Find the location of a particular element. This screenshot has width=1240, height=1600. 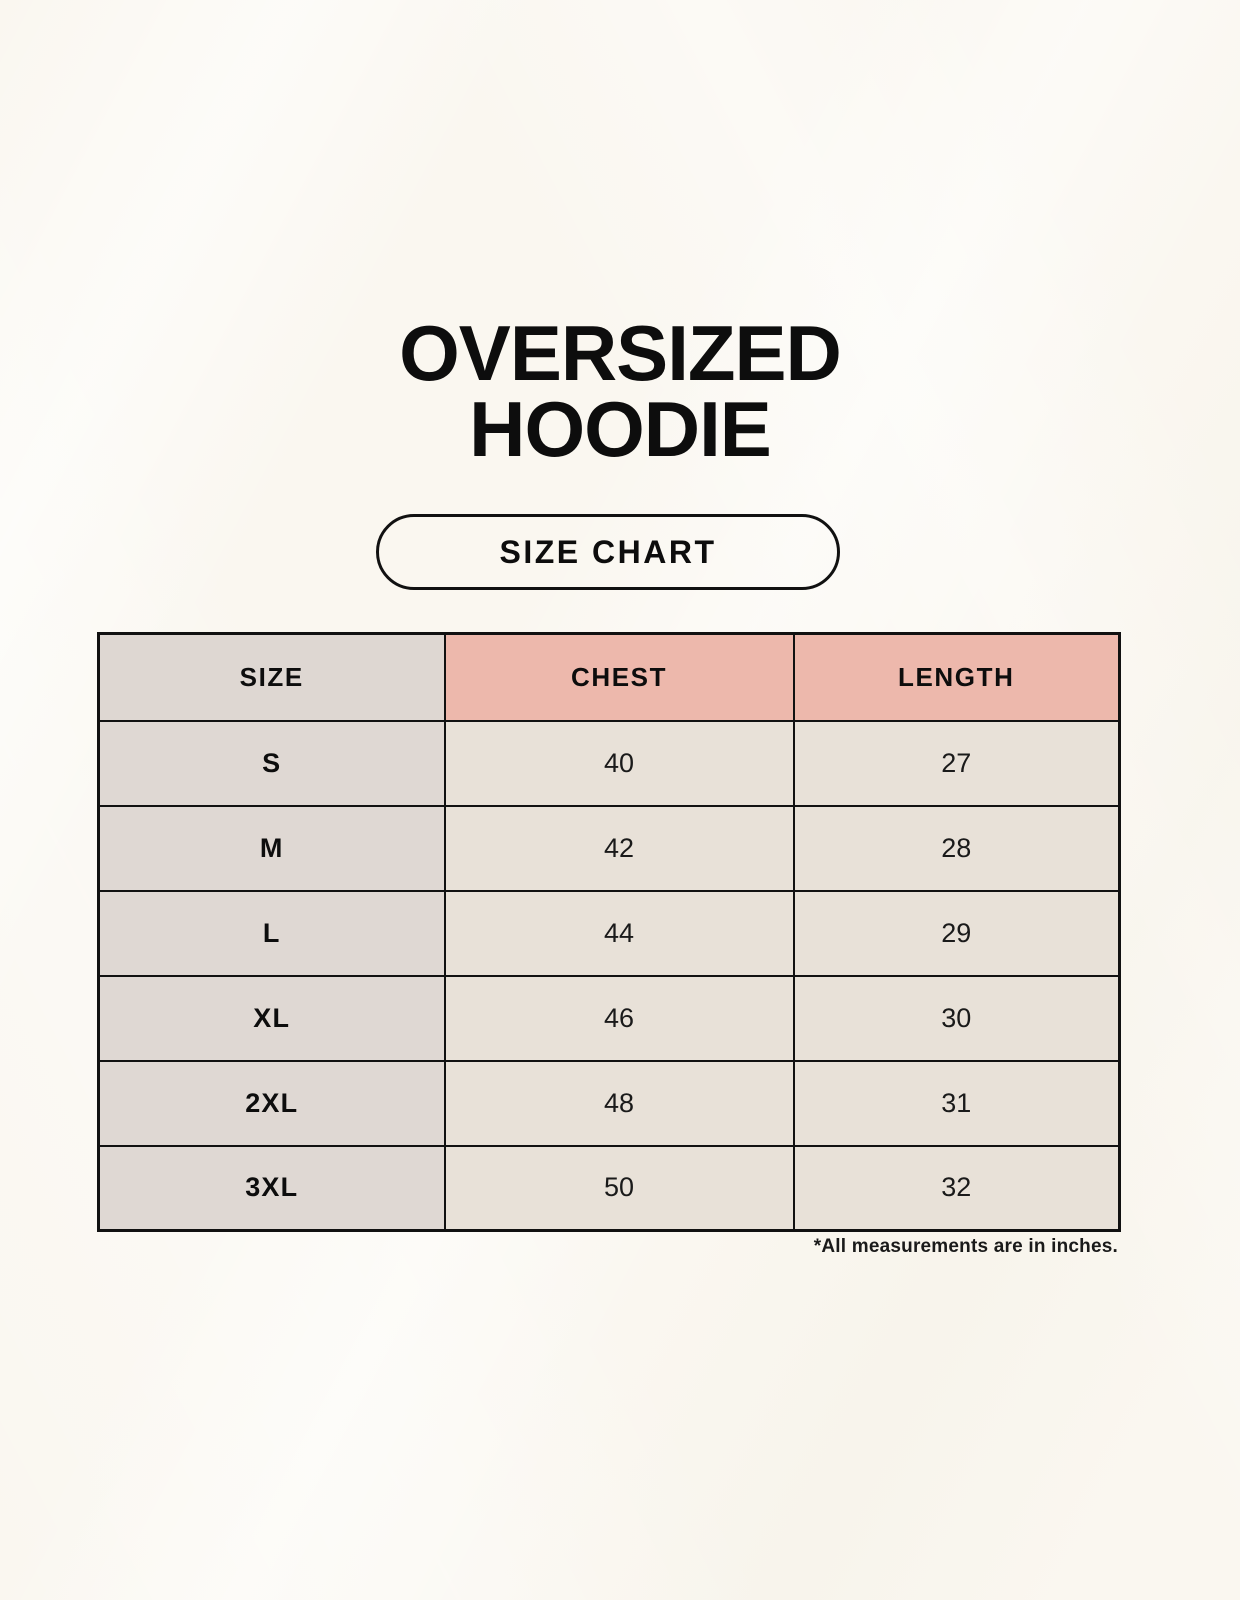

cell-chest: 48 is located at coordinates (619, 1103).